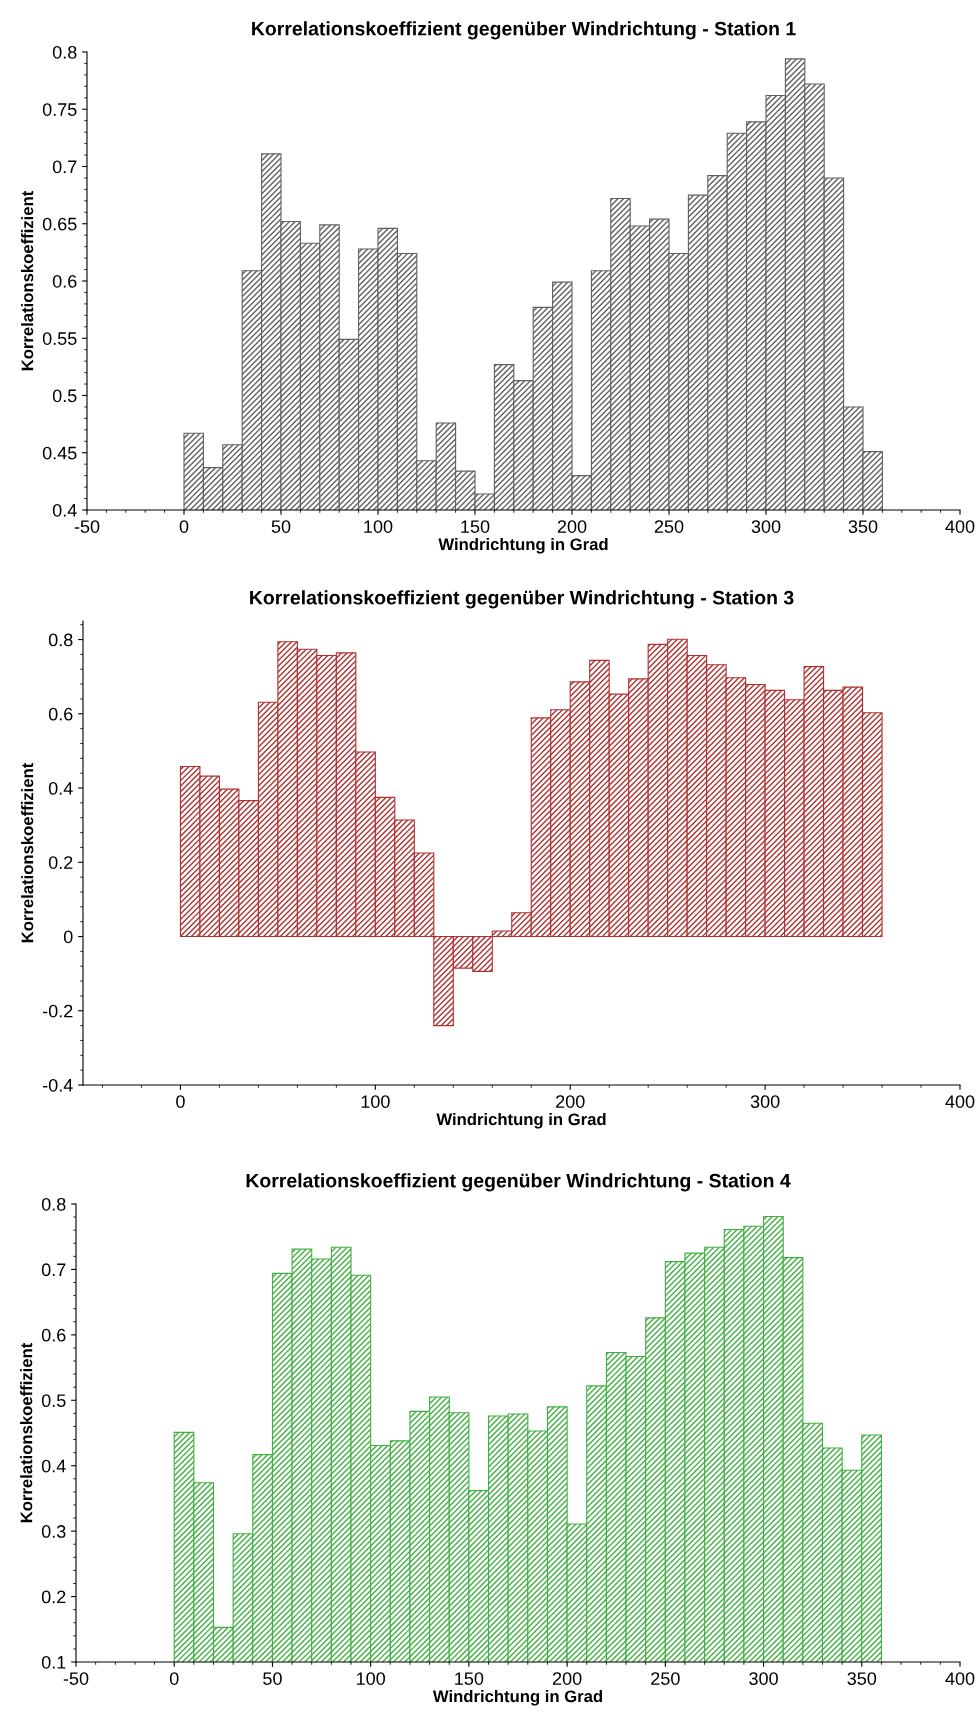  I want to click on y-tick-label: 0.1, so click(53, 1662).